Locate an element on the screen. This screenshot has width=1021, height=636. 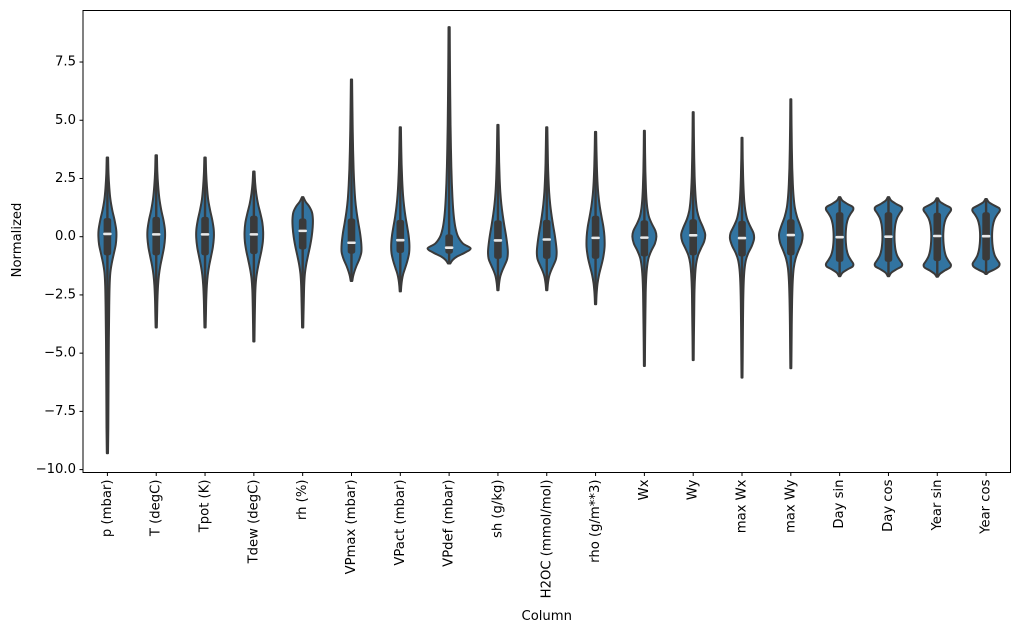
violin-year-sin is located at coordinates (937, 237).